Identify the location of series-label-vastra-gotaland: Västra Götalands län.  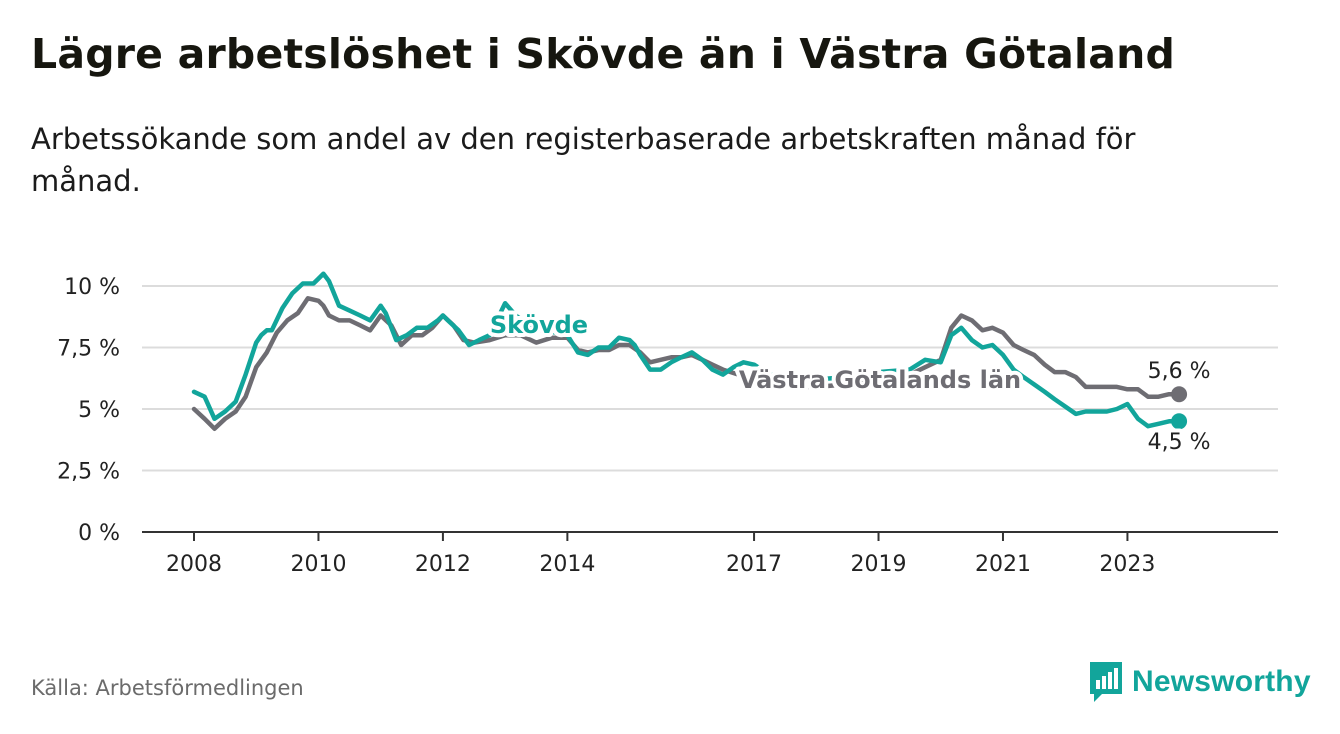
(880, 380).